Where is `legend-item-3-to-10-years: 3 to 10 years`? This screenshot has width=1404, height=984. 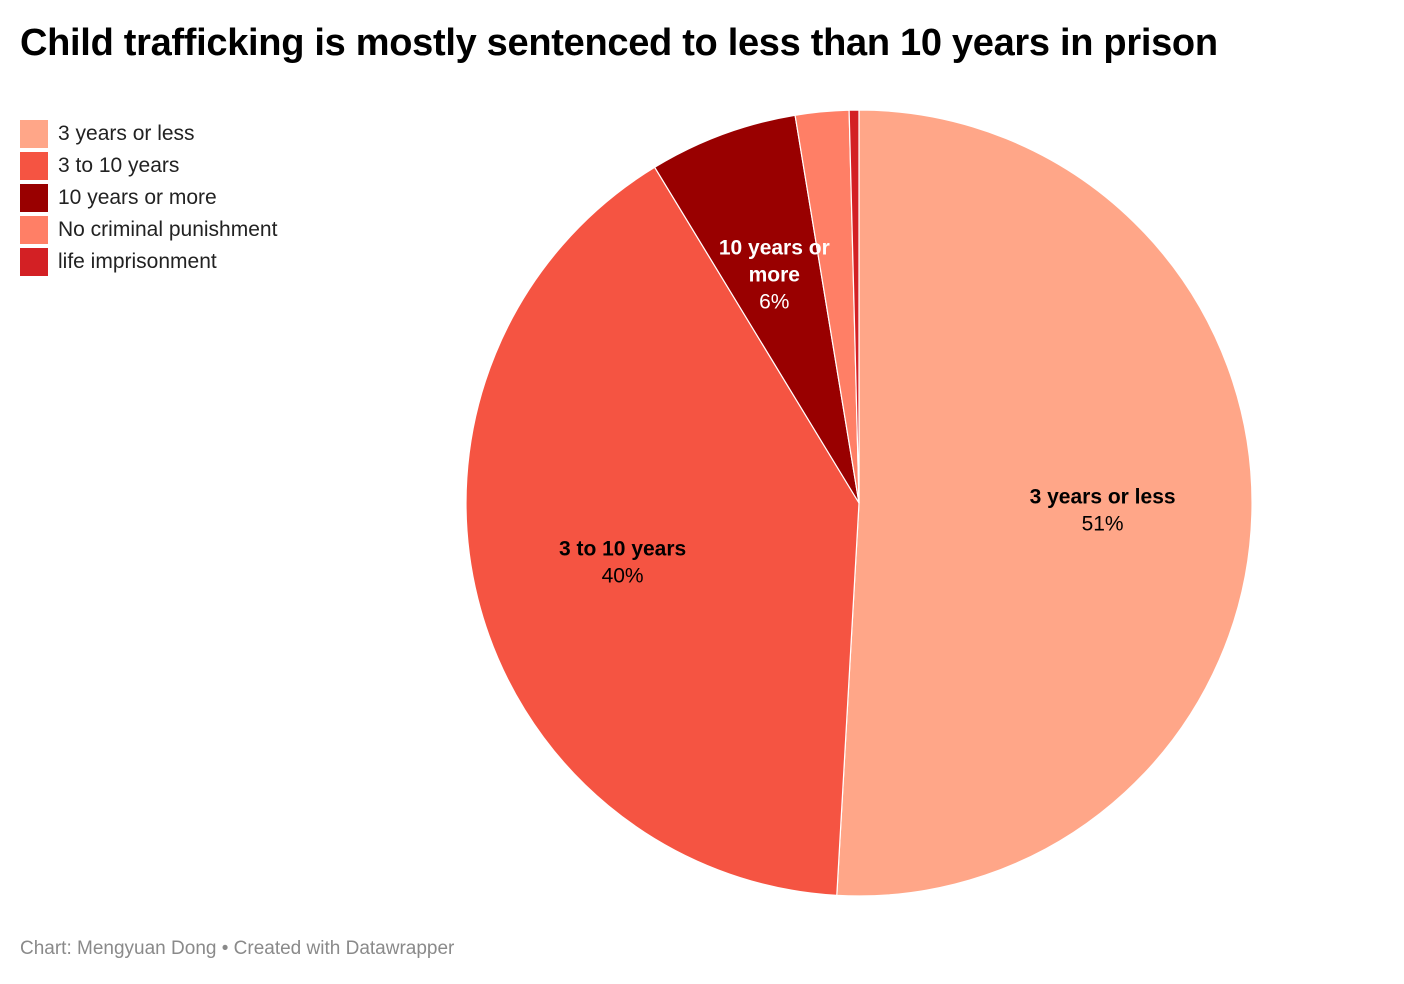 legend-item-3-to-10-years: 3 to 10 years is located at coordinates (148, 166).